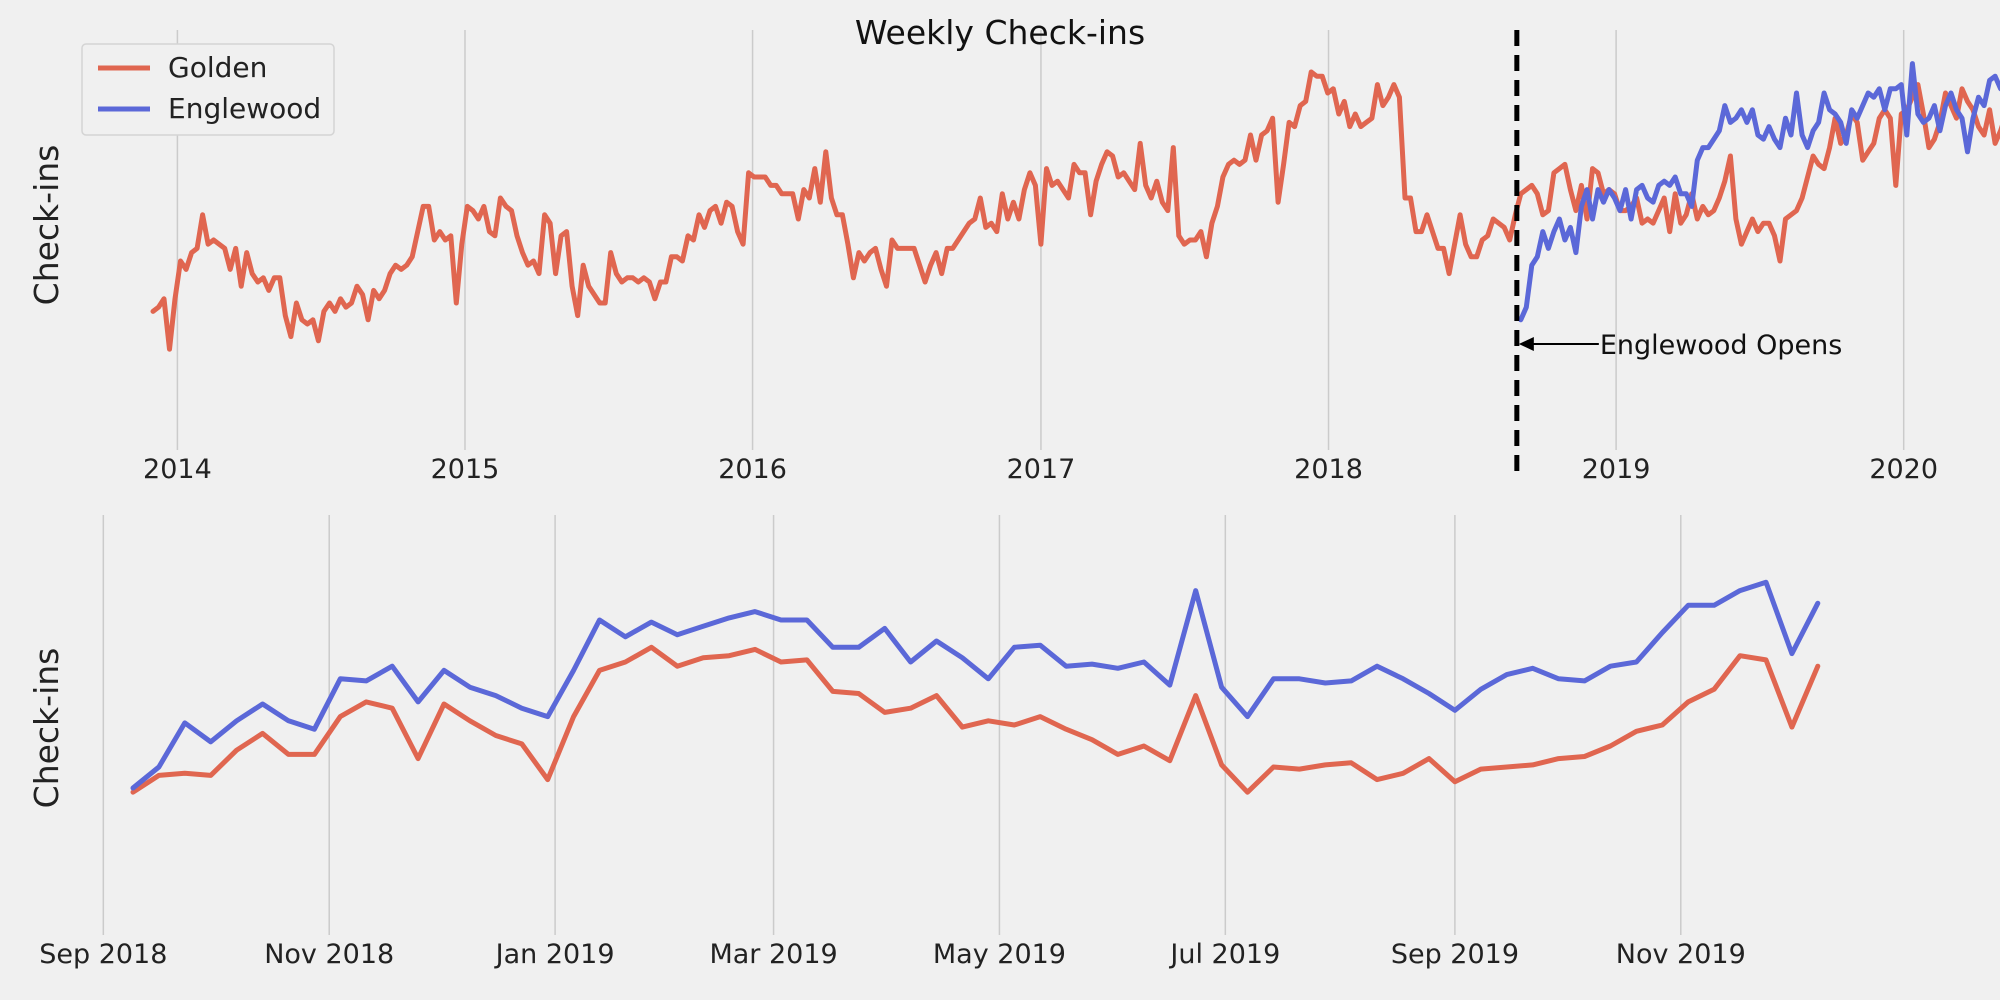 The image size is (2000, 1000). What do you see at coordinates (217, 67) in the screenshot?
I see `legend-label-golden: Golden` at bounding box center [217, 67].